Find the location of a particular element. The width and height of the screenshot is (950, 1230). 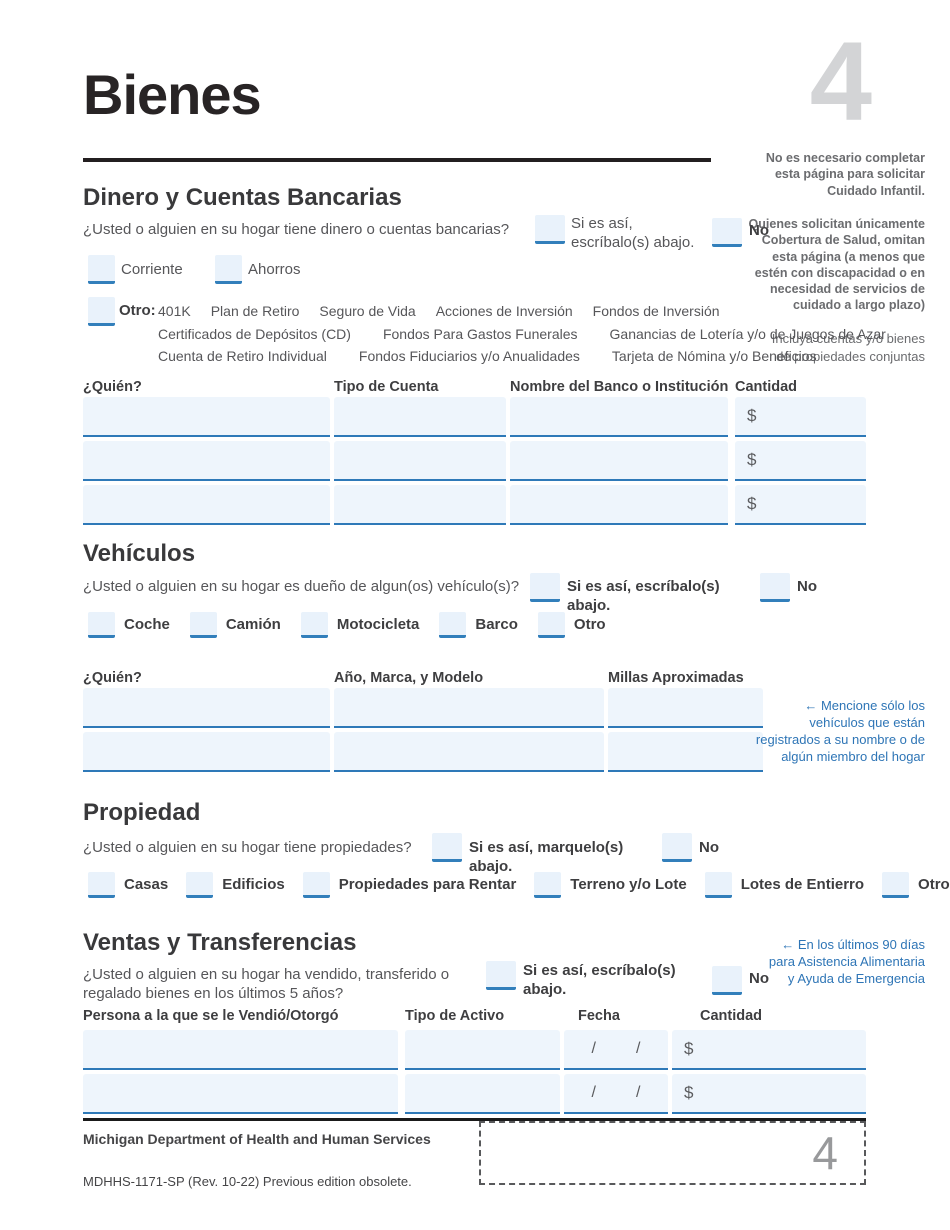

sales-col-person: Persona a la que se le Vendió/Otorgó is located at coordinates (211, 1016).